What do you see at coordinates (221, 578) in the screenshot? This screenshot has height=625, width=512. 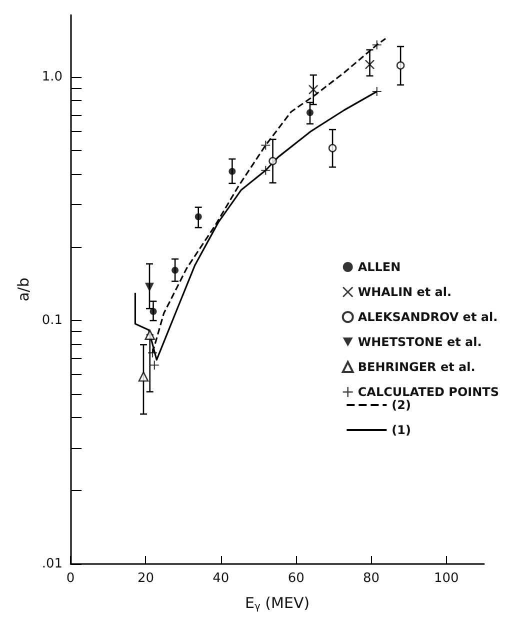 I see `x-tick-label: 40` at bounding box center [221, 578].